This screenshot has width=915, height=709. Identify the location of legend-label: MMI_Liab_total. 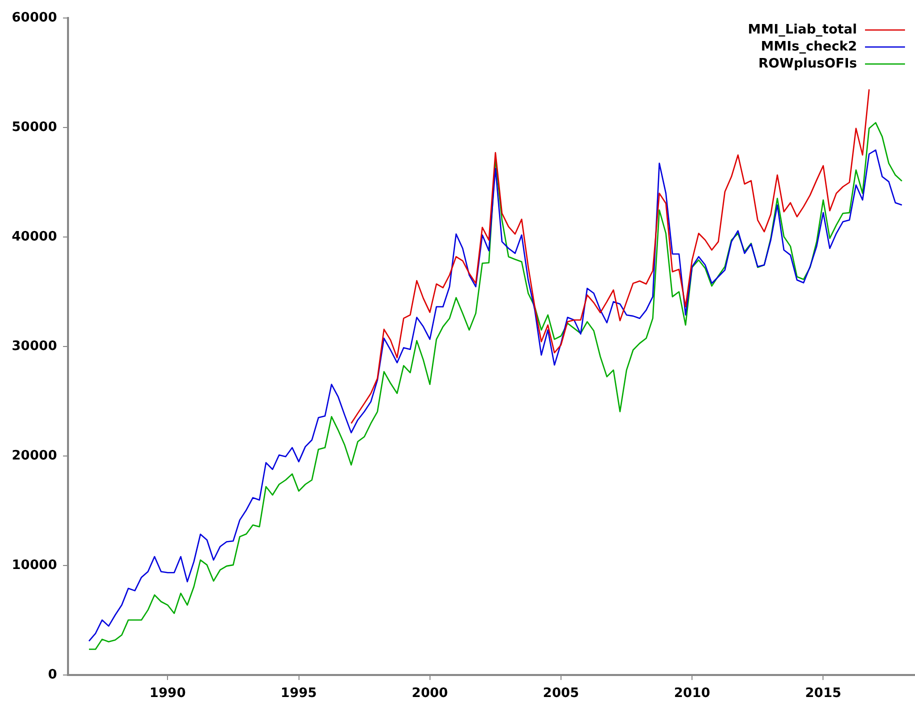
(802, 30).